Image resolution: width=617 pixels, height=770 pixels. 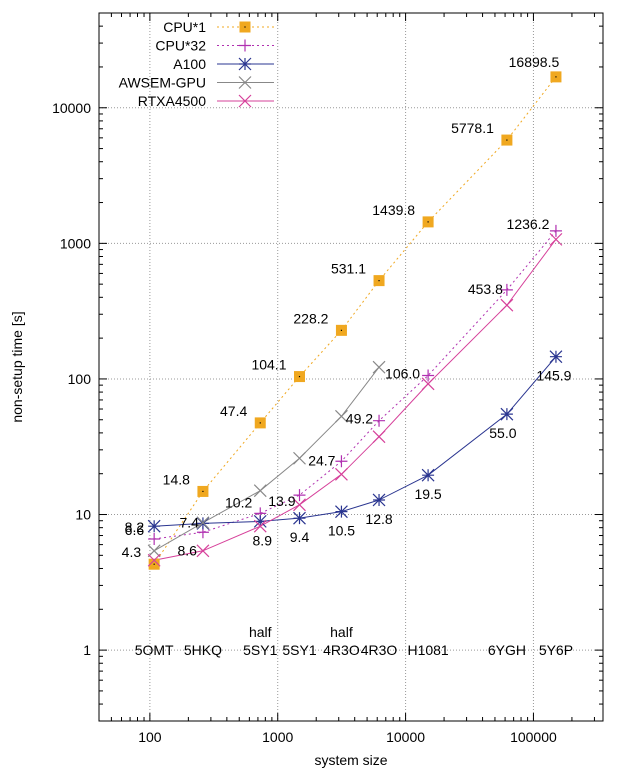 What do you see at coordinates (71, 108) in the screenshot?
I see `y-tick-label: 10000` at bounding box center [71, 108].